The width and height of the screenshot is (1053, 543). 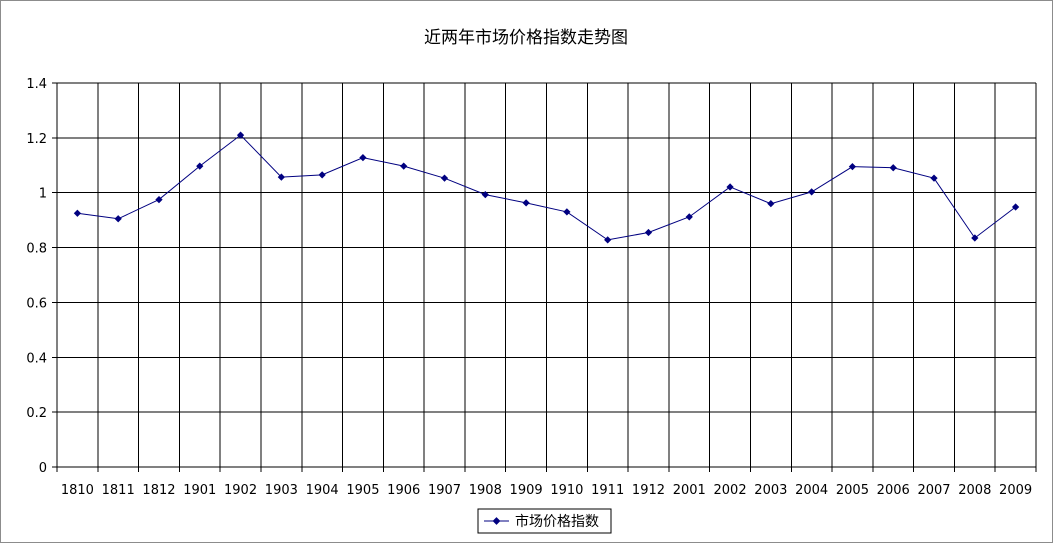 What do you see at coordinates (77, 490) in the screenshot?
I see `x-tick-label: 1810` at bounding box center [77, 490].